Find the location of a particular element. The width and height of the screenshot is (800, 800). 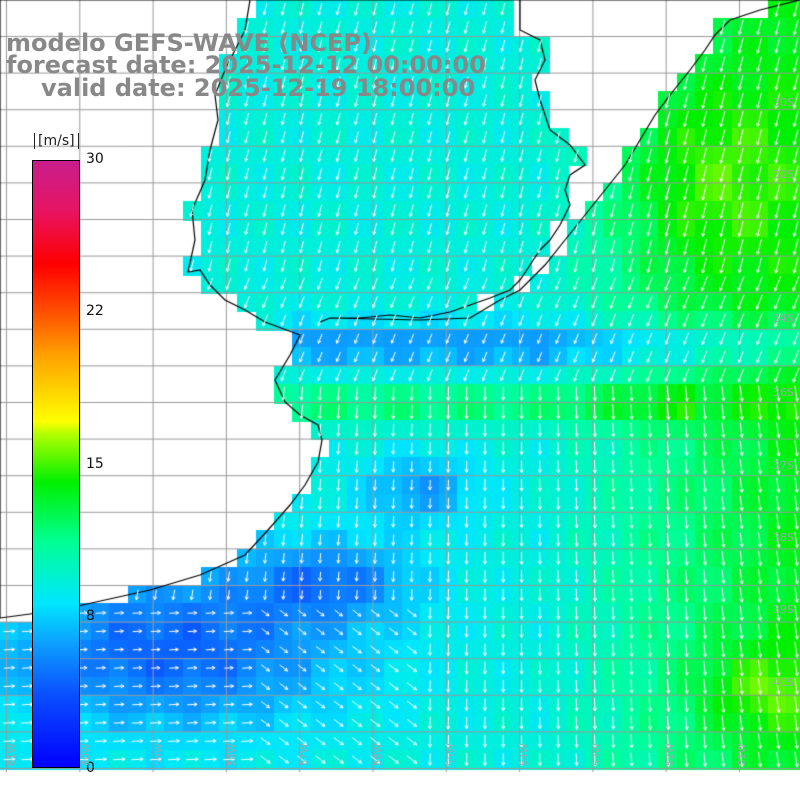

lat-label: 37S is located at coordinates (783, 465).